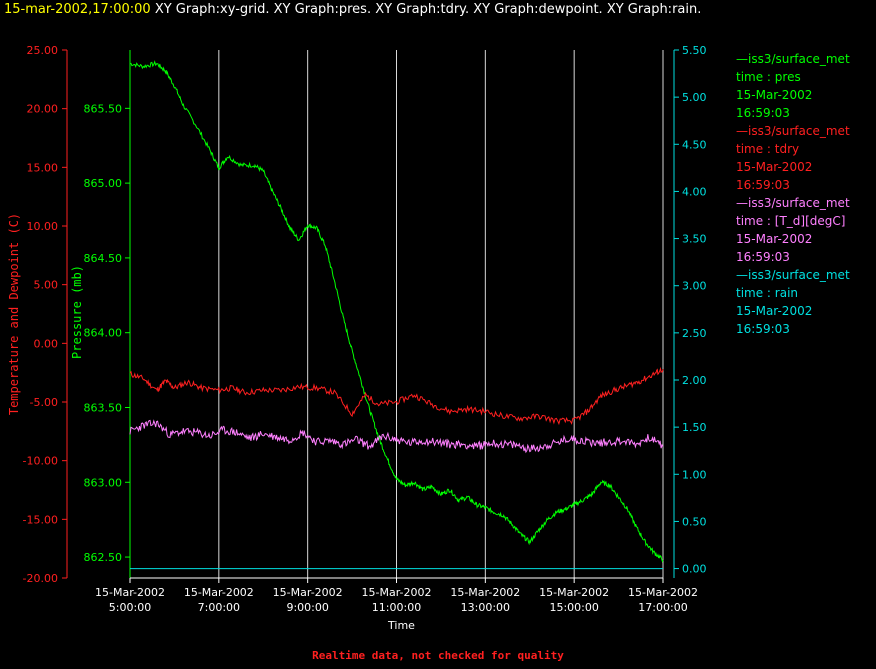  What do you see at coordinates (694, 97) in the screenshot?
I see `rain-tick-label: 5.00` at bounding box center [694, 97].